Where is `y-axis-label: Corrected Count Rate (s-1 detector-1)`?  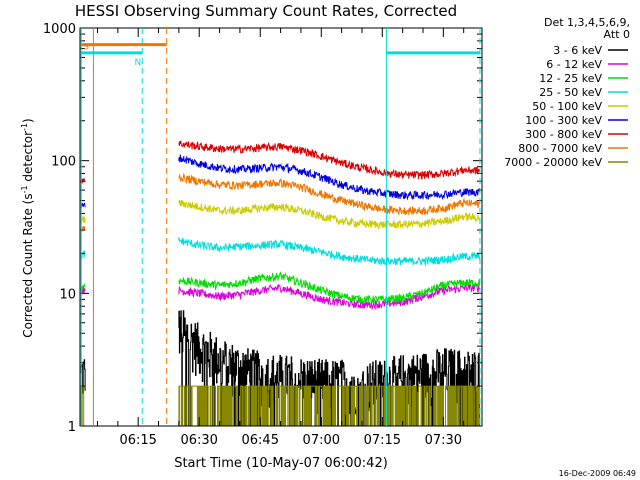 y-axis-label: Corrected Count Rate (s-1 detector-1) is located at coordinates (27, 227).